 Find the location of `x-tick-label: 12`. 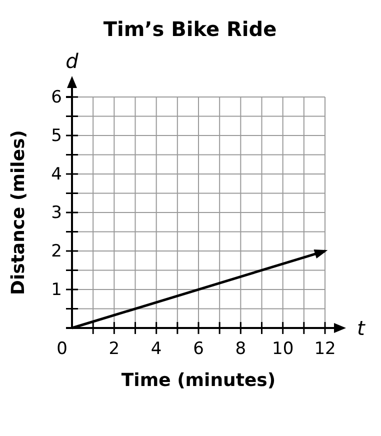

x-tick-label: 12 is located at coordinates (325, 349).